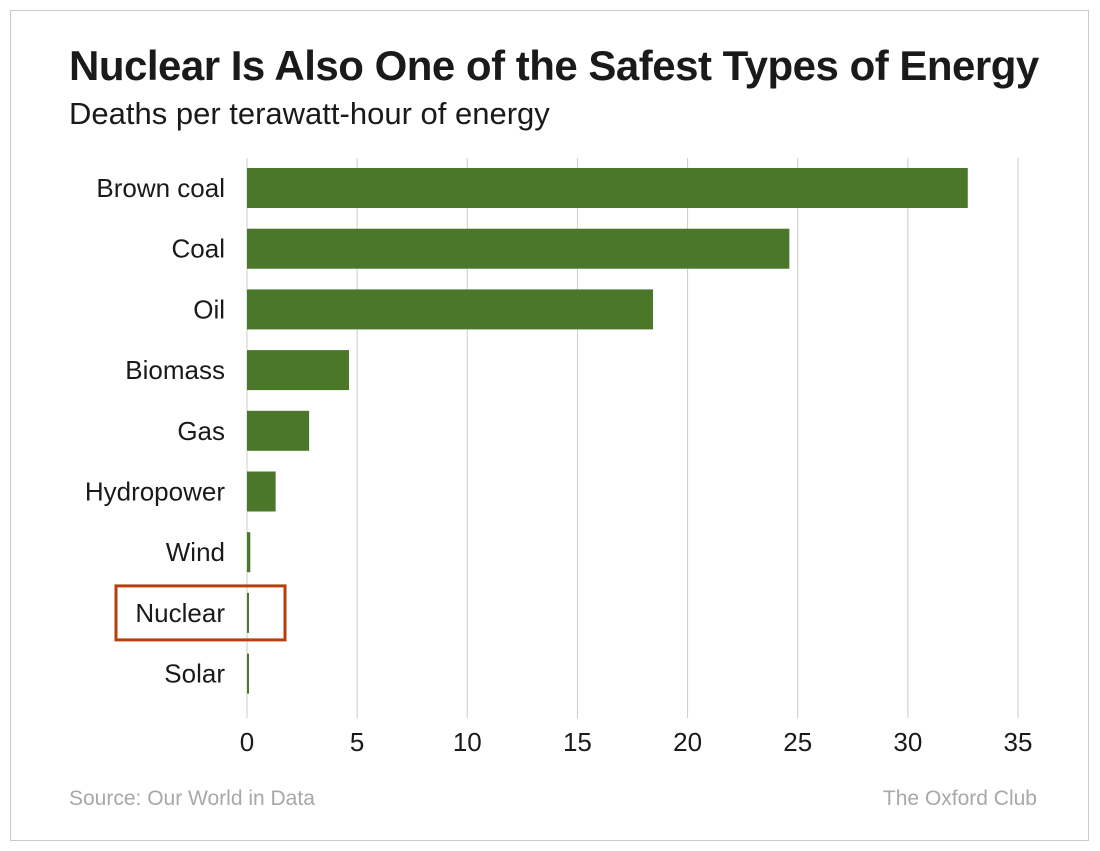  Describe the element at coordinates (249, 552) in the screenshot. I see `bar-wind` at that location.